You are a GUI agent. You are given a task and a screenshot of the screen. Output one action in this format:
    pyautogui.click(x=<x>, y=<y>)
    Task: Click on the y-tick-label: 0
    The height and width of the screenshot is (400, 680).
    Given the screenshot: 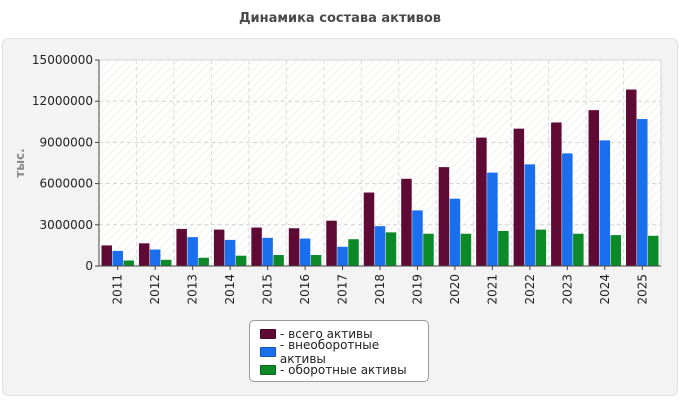 What is the action you would take?
    pyautogui.click(x=89, y=266)
    